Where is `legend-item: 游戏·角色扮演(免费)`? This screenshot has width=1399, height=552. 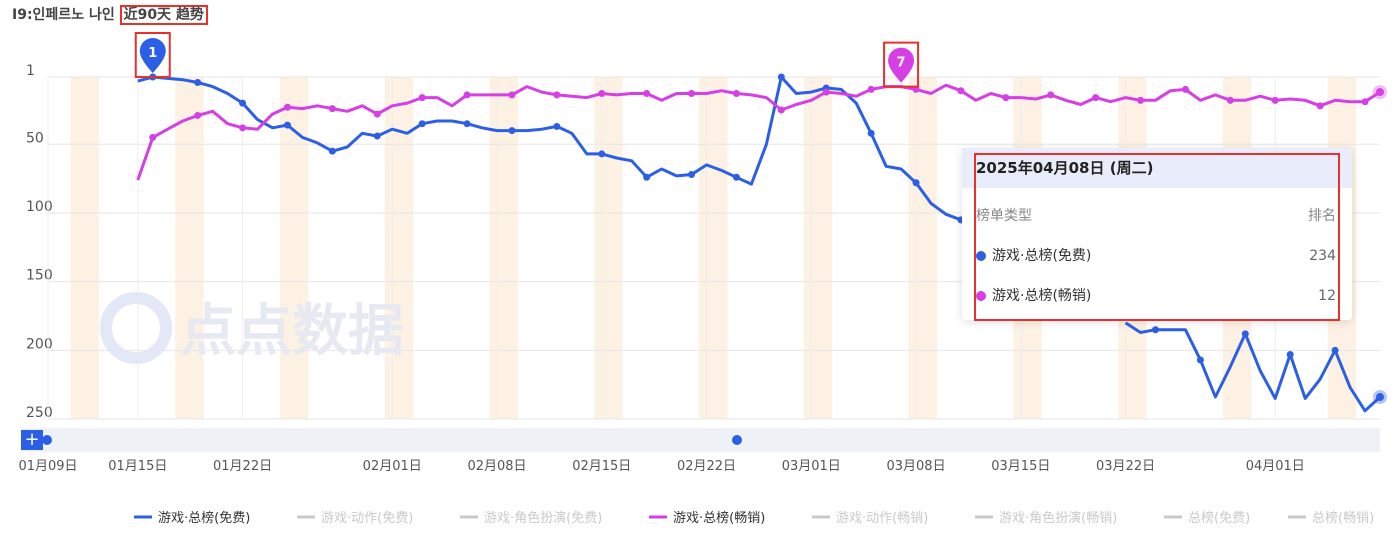 legend-item: 游戏·角色扮演(免费) is located at coordinates (543, 518).